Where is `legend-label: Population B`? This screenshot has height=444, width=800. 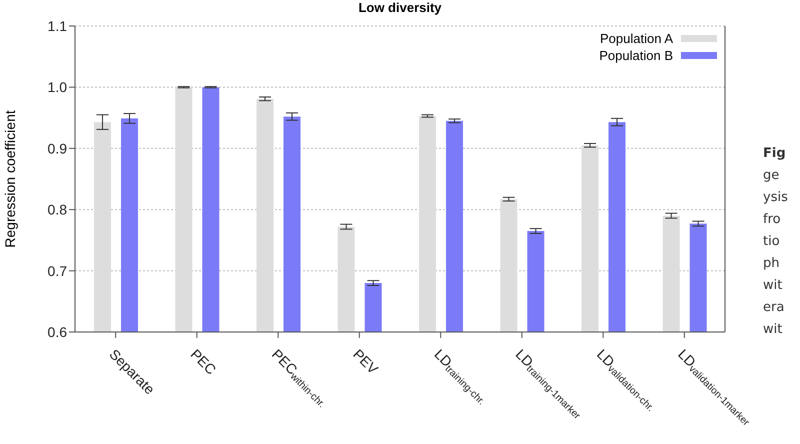 legend-label: Population B is located at coordinates (636, 55).